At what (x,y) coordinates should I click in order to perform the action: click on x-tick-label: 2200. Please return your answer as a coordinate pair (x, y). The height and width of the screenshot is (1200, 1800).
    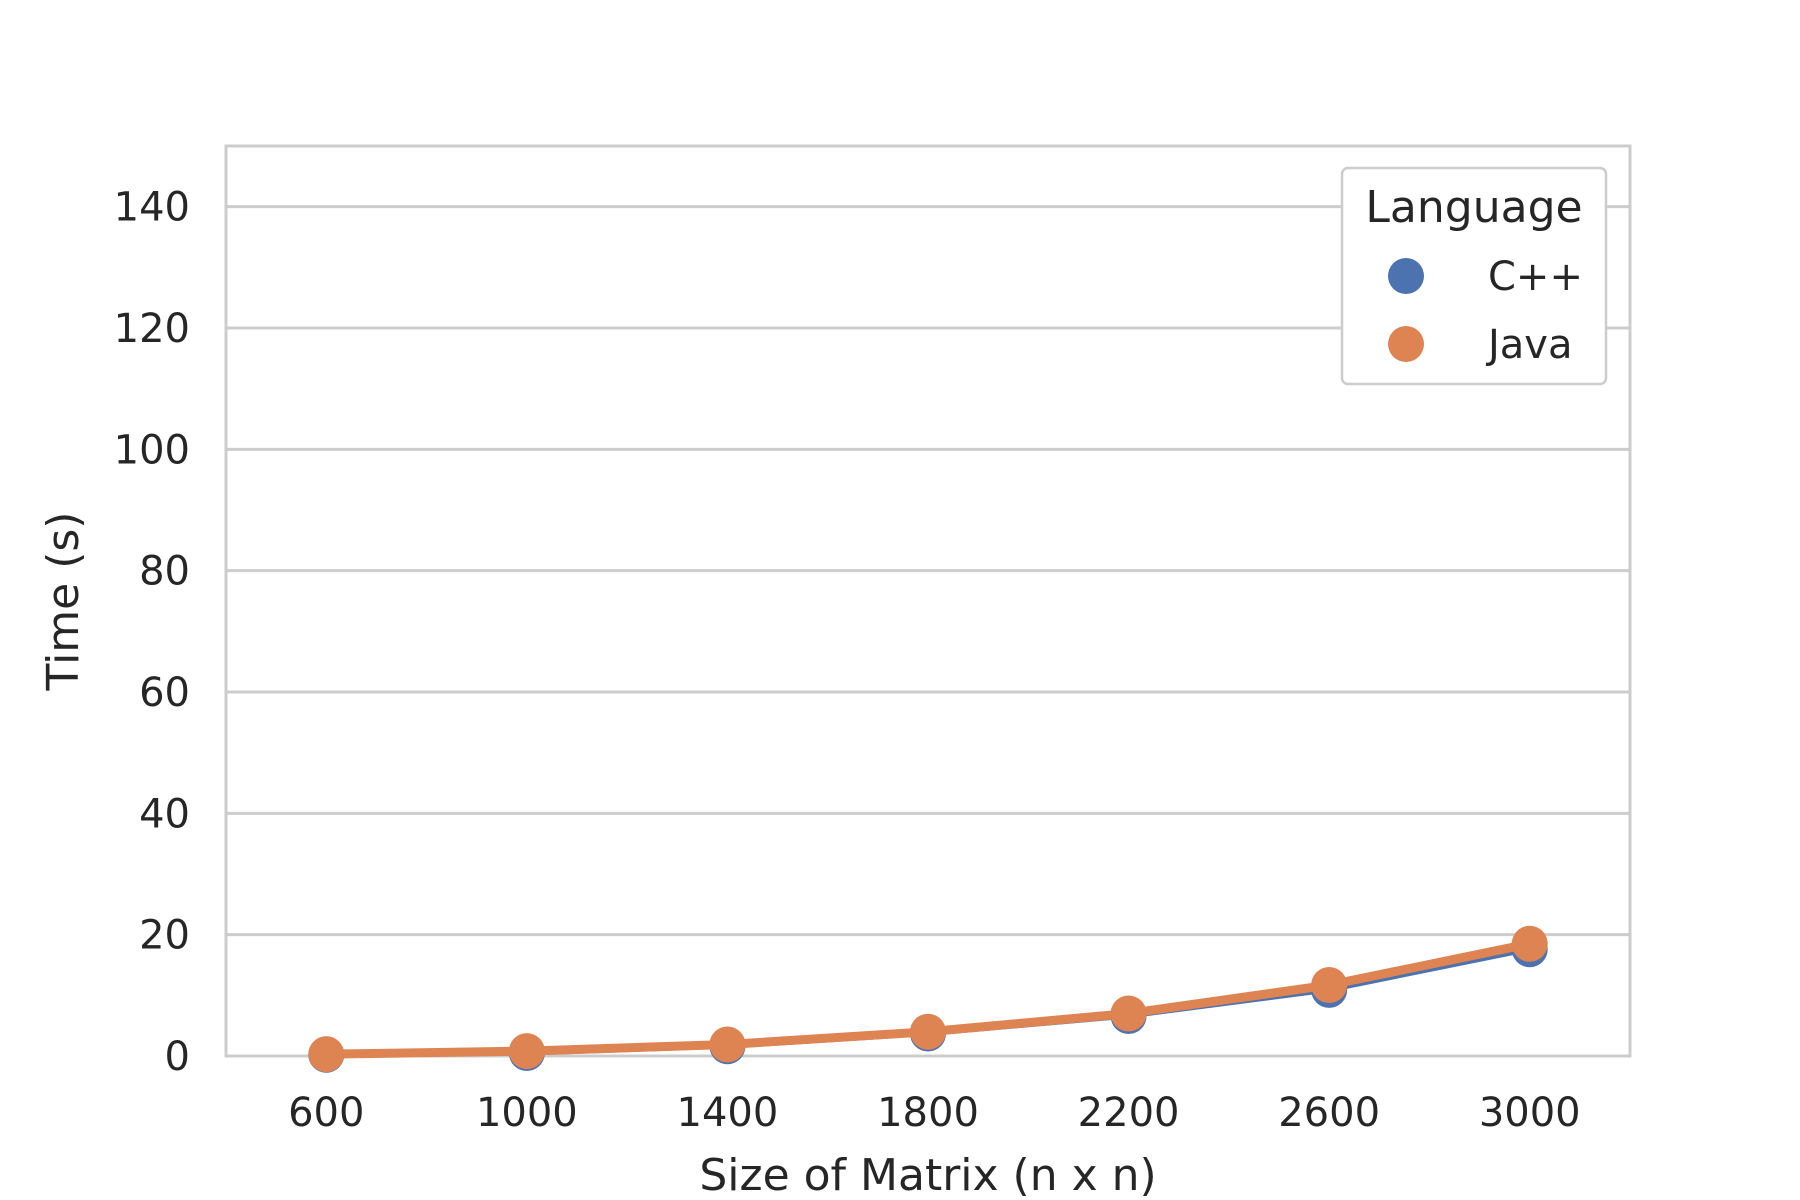
    Looking at the image, I should click on (1129, 1113).